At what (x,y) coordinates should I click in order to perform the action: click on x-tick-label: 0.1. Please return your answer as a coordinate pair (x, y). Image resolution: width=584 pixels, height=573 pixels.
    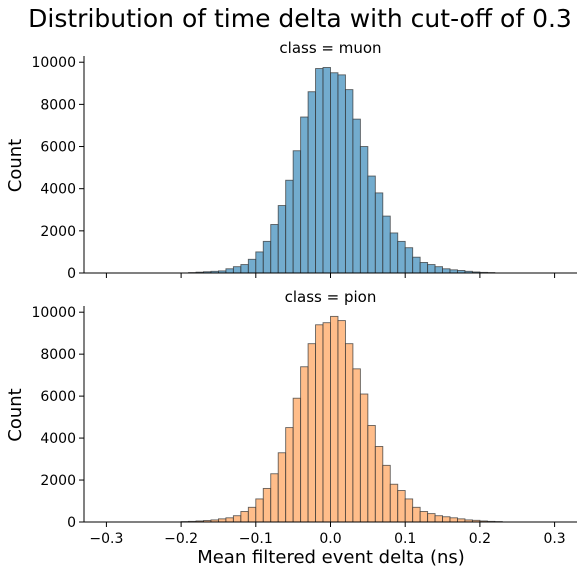
    Looking at the image, I should click on (405, 539).